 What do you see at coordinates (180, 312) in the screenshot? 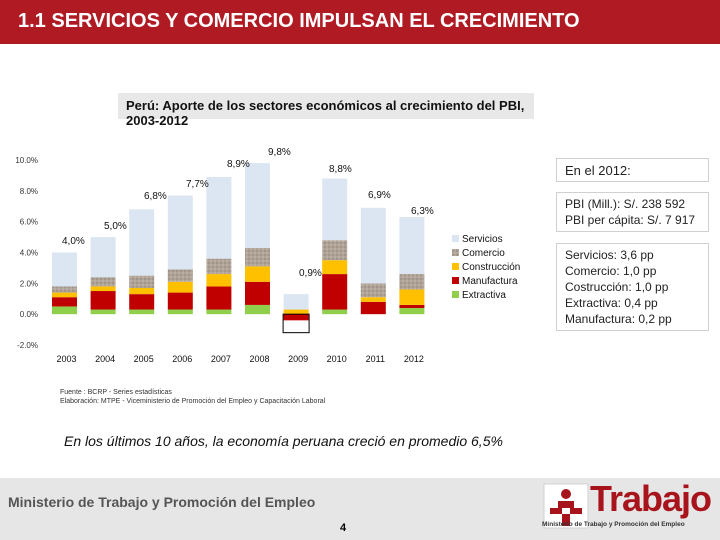
I see `bar-extractiva-2006` at bounding box center [180, 312].